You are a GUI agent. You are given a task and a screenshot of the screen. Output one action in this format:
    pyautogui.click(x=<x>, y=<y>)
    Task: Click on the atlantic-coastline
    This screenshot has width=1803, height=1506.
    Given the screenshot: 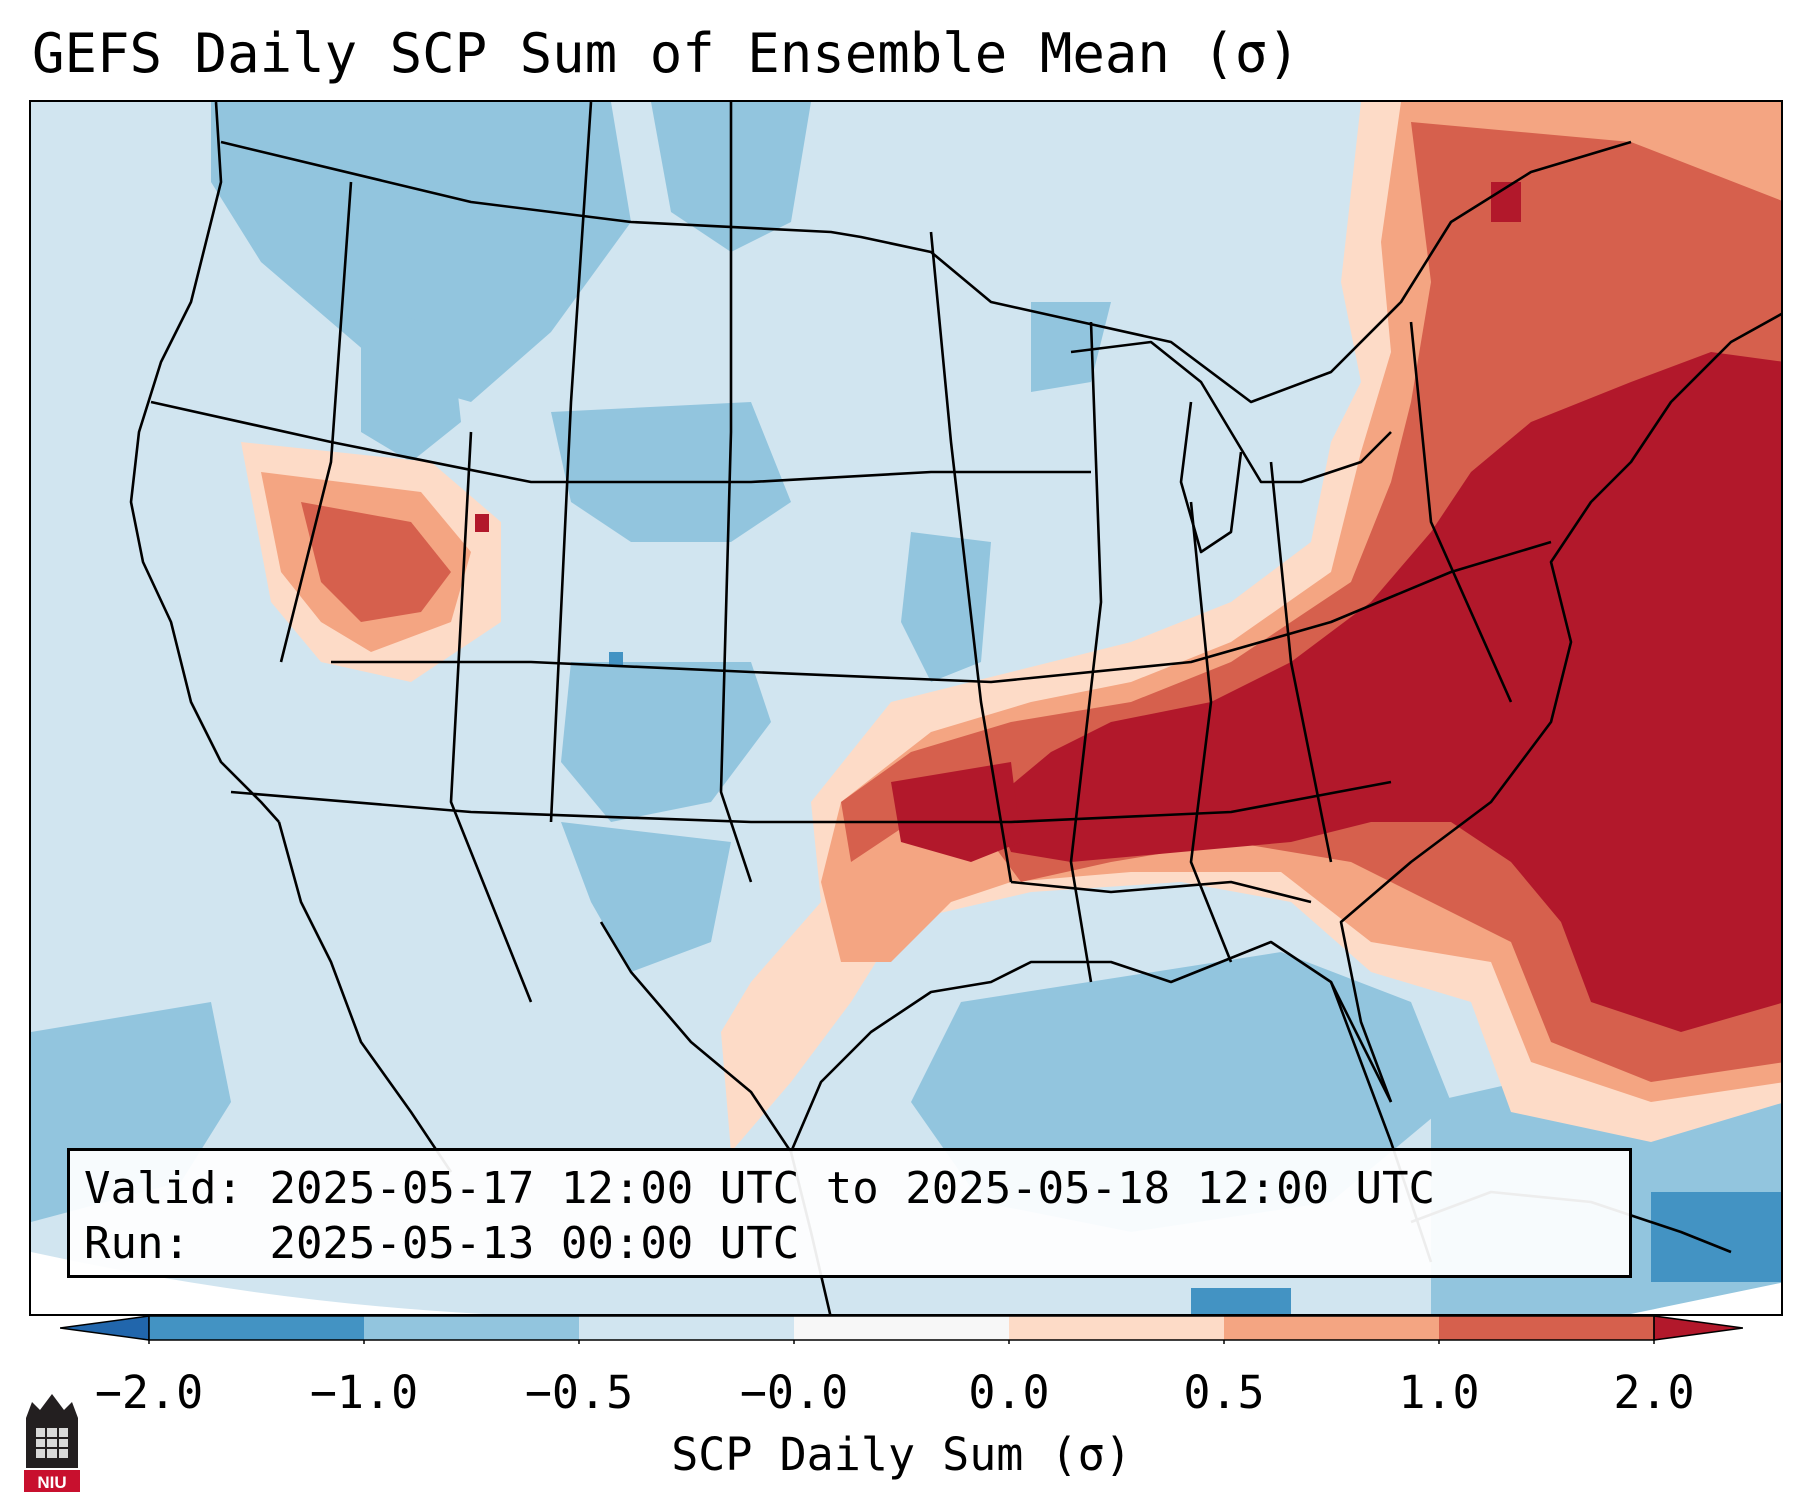 What is the action you would take?
    pyautogui.click(x=1560, y=707)
    